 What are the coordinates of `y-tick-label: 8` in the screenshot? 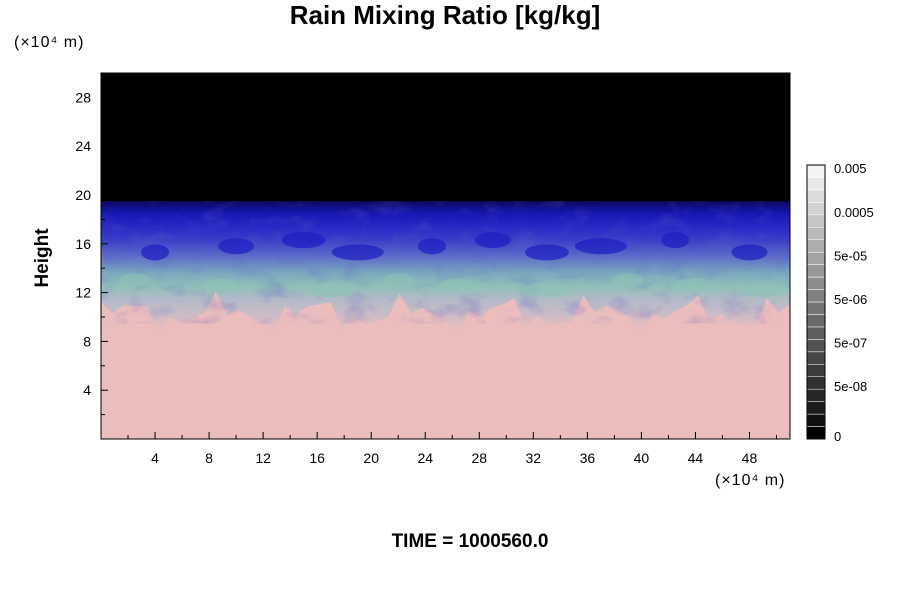 It's located at (87, 341).